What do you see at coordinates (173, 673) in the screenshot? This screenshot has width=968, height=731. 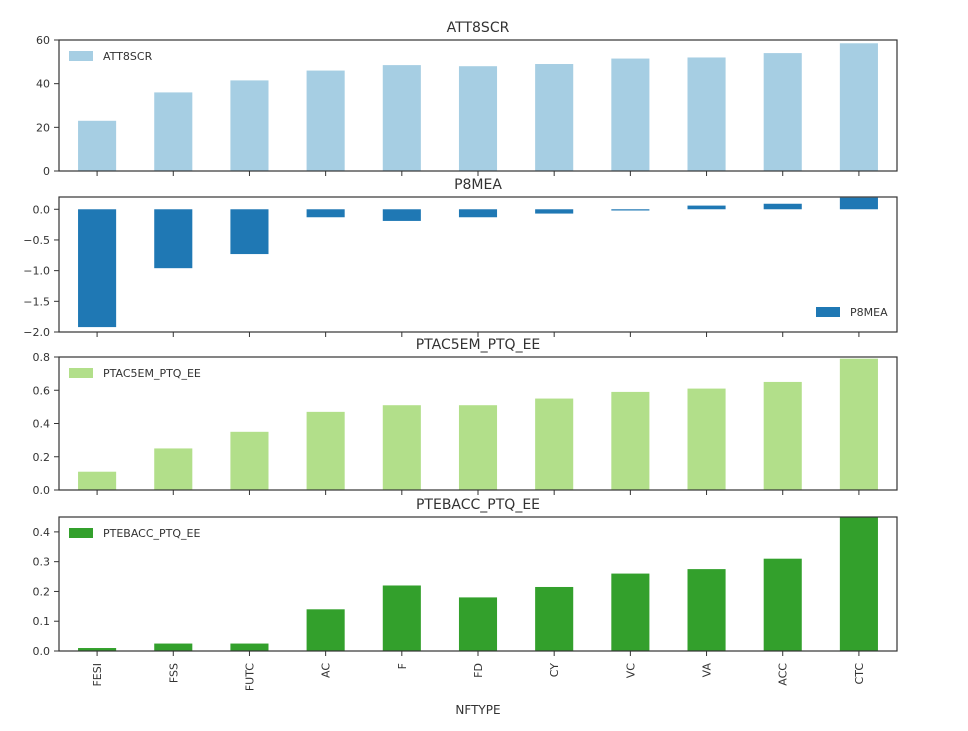 I see `x-tick-label: FSS` at bounding box center [173, 673].